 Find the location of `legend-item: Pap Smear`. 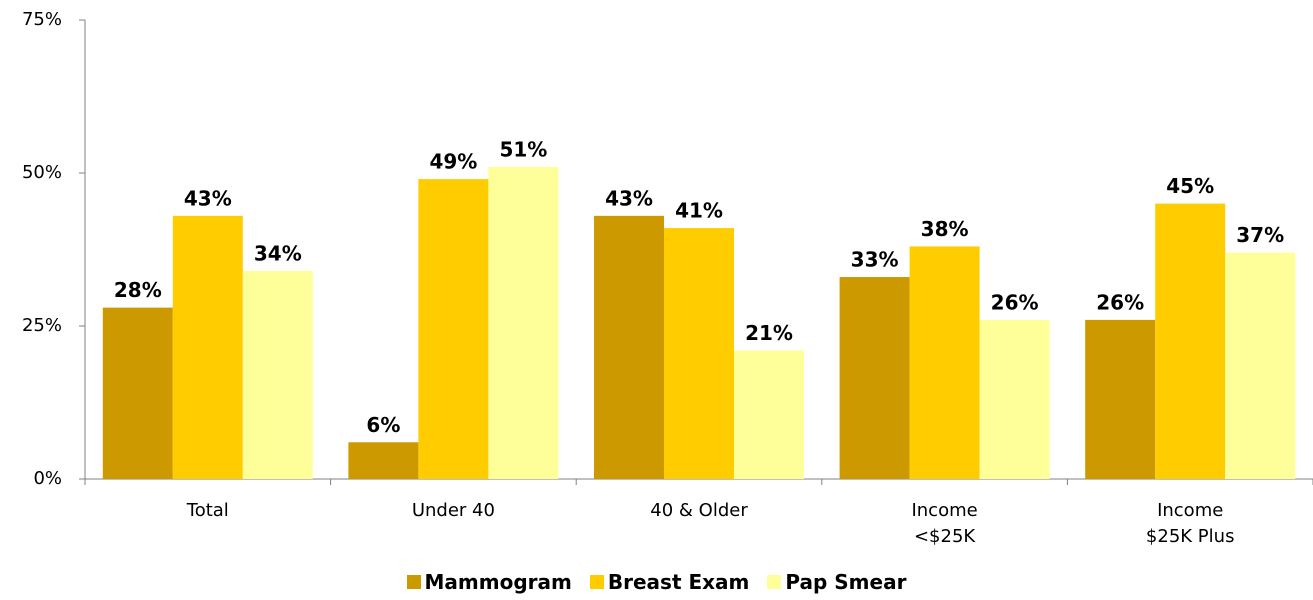

legend-item: Pap Smear is located at coordinates (836, 582).